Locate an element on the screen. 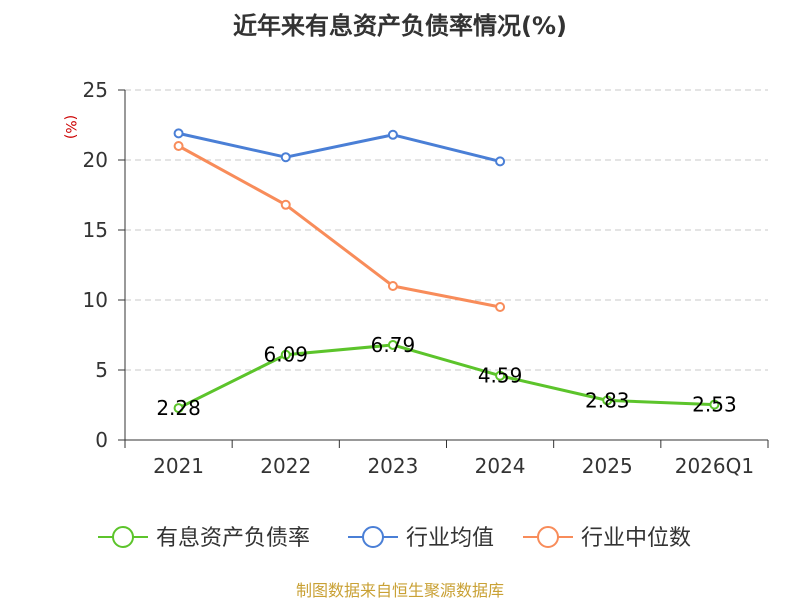 The image size is (800, 600). data-label: 2.83 is located at coordinates (607, 400).